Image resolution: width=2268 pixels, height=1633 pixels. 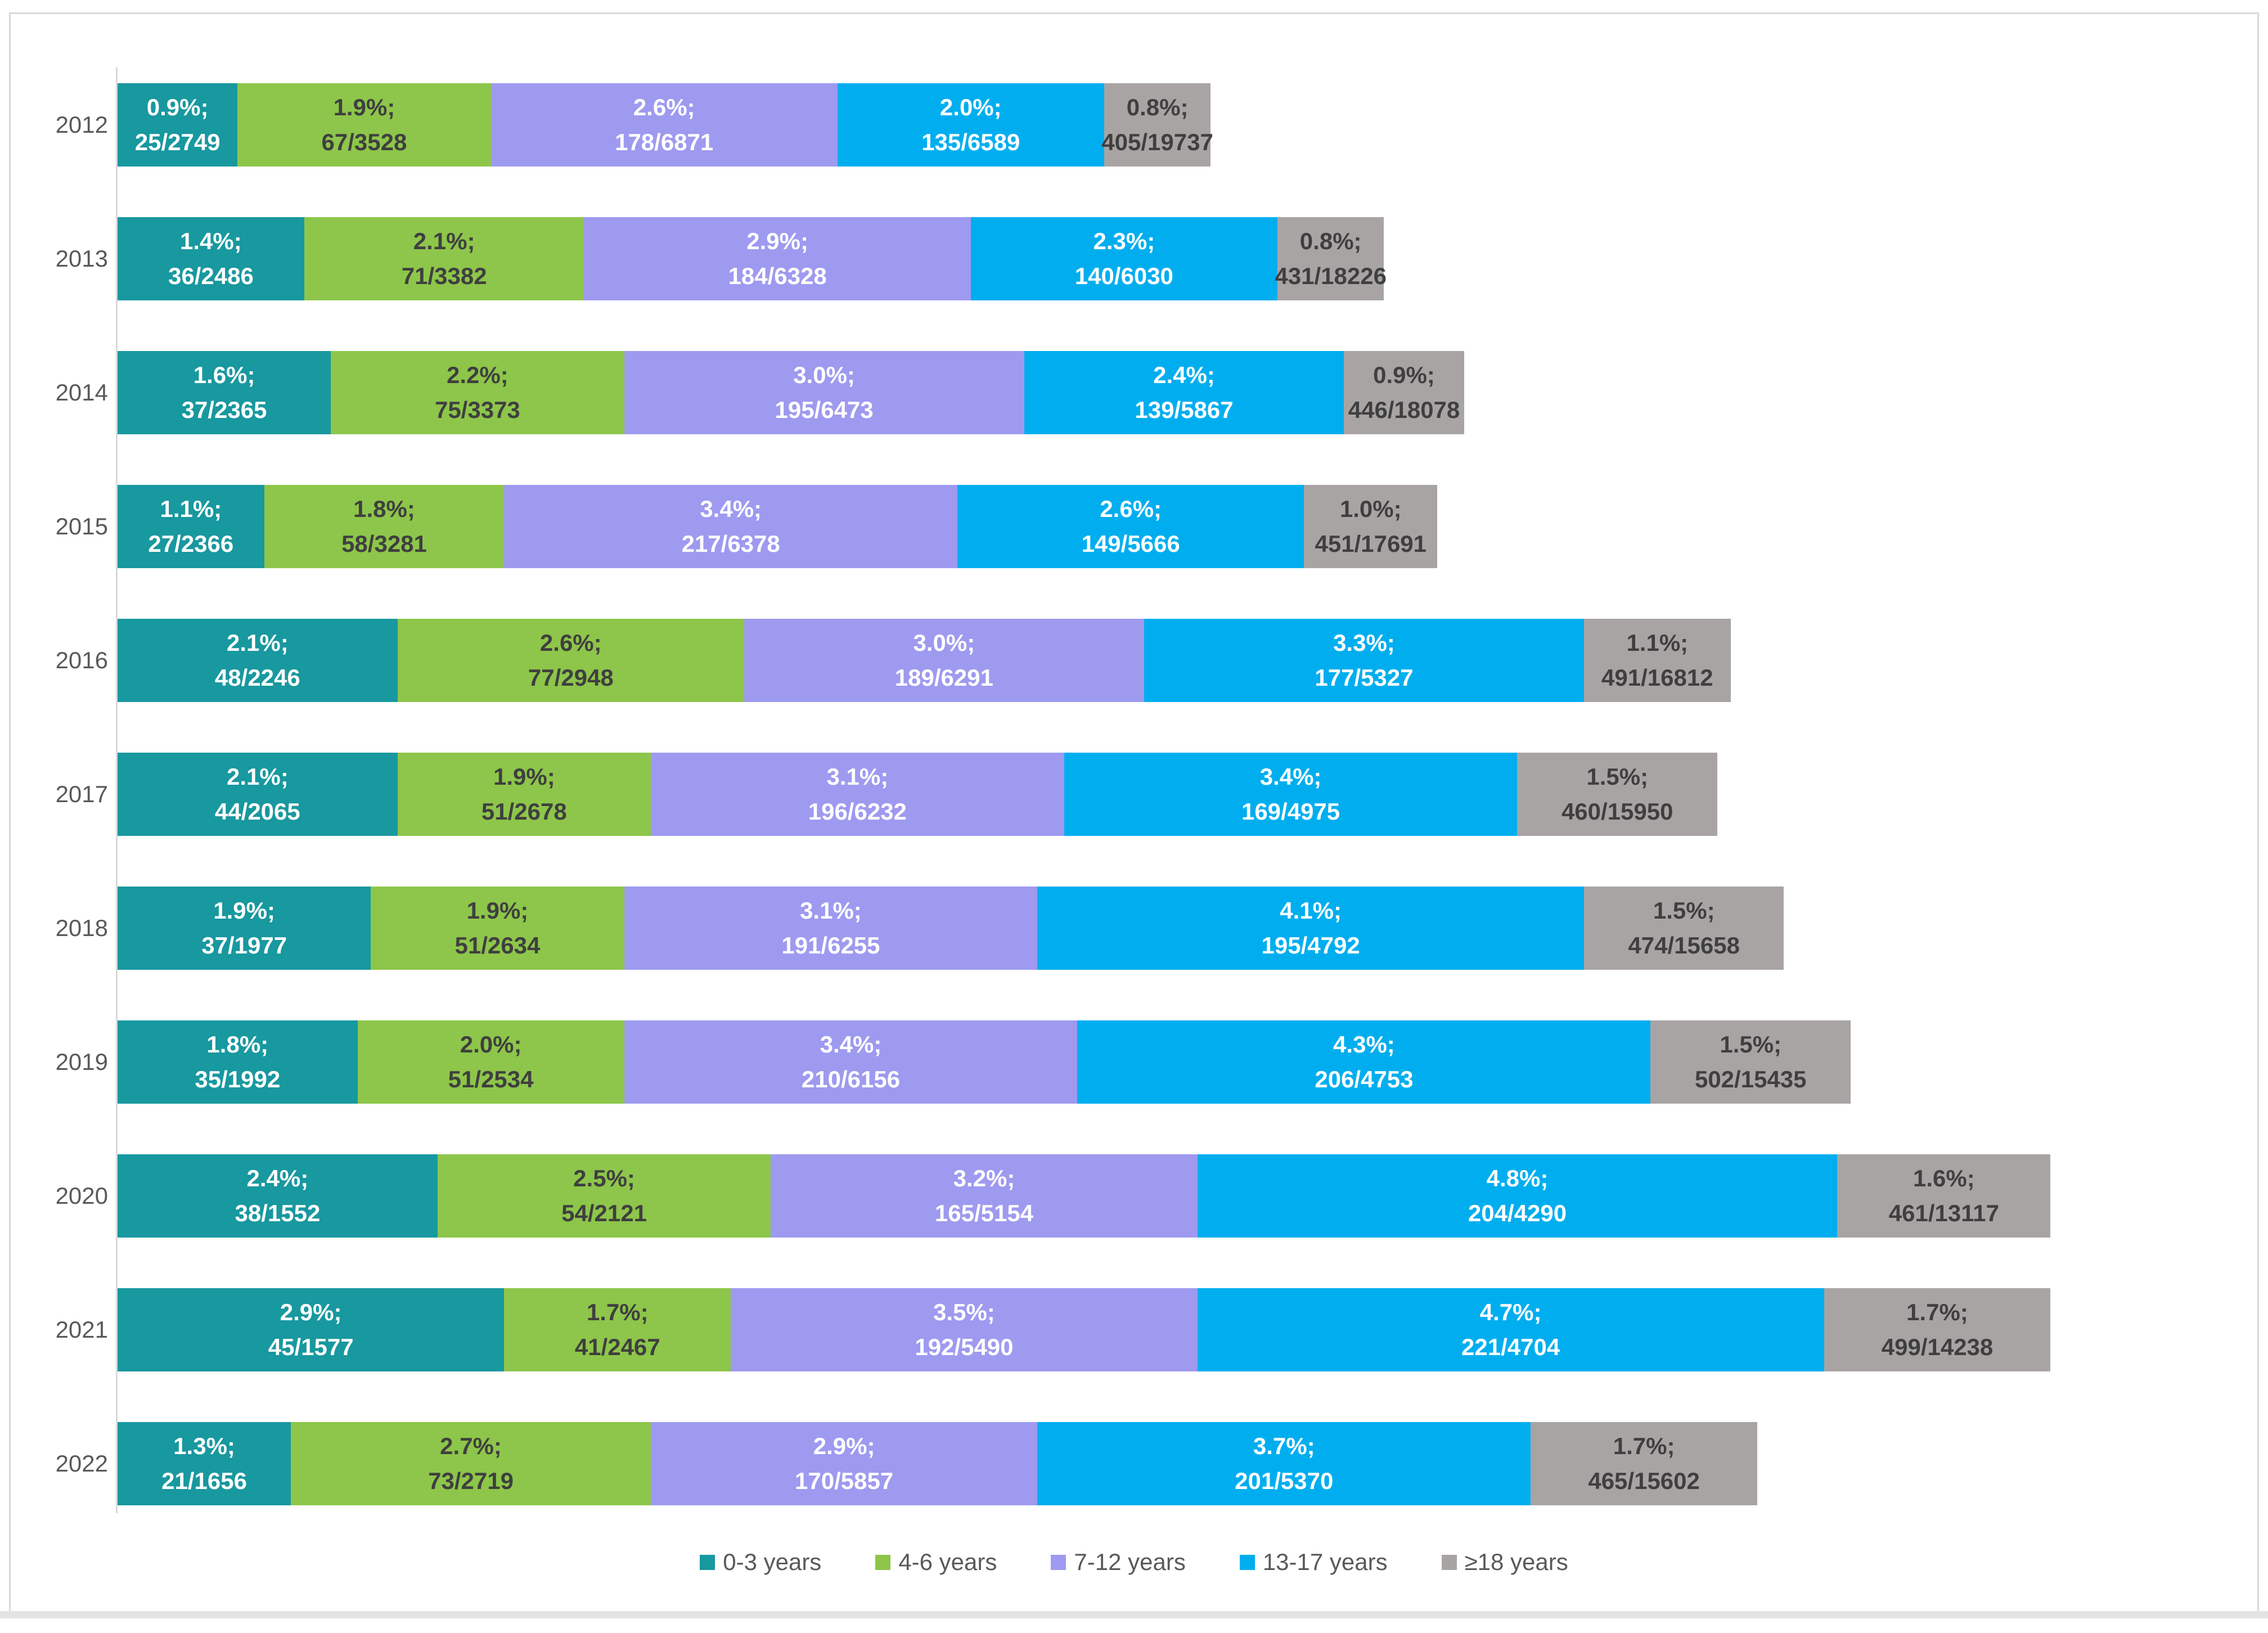 I want to click on segment-4-6-years: 2.7%; 73/2719, so click(x=471, y=1463).